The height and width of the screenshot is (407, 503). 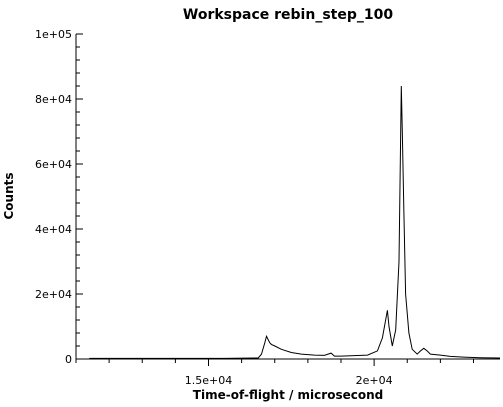 What do you see at coordinates (208, 380) in the screenshot?
I see `x-tick-label: 1.5e+04` at bounding box center [208, 380].